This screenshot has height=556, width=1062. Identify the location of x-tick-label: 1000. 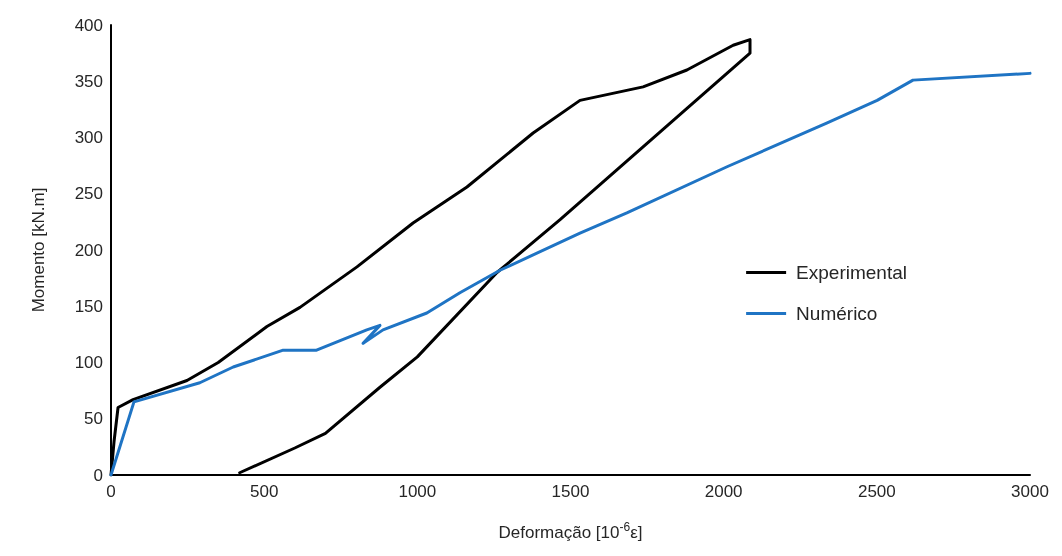
(417, 491).